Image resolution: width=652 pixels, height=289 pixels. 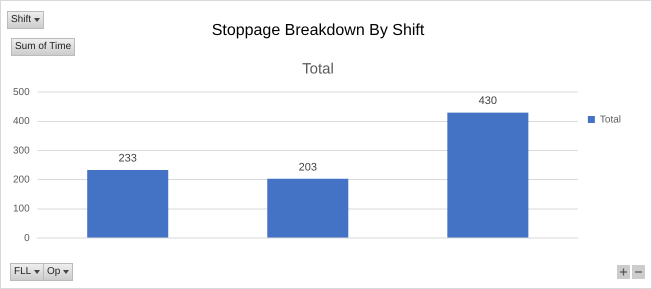 I want to click on data-label: 233, so click(x=127, y=158).